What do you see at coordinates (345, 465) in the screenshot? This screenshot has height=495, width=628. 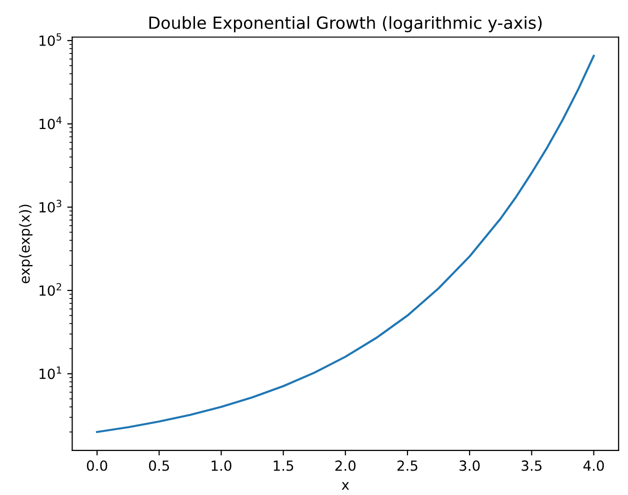 I see `x-tick-label: 2.0` at bounding box center [345, 465].